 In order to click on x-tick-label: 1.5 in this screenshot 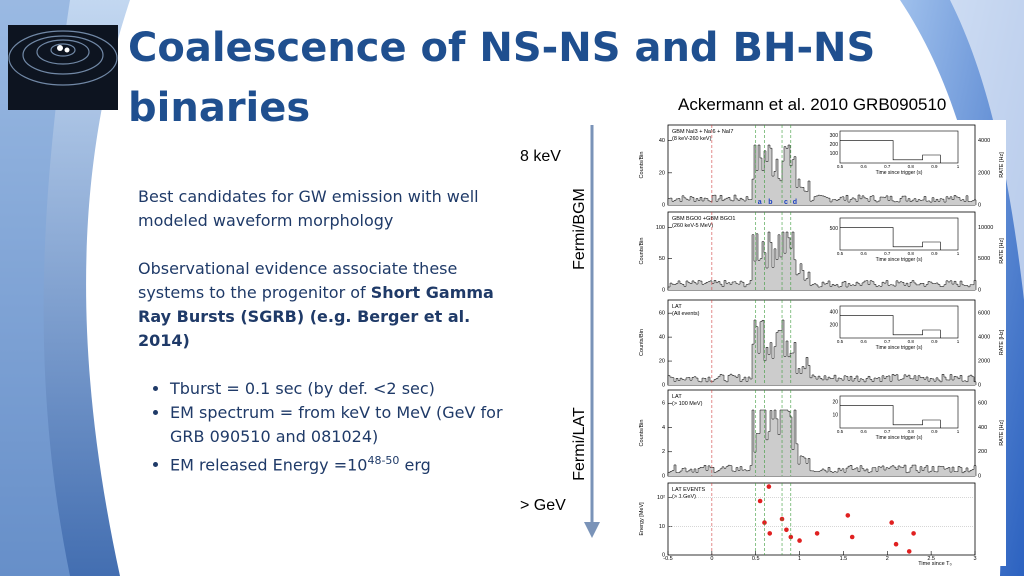, I will do `click(844, 559)`.